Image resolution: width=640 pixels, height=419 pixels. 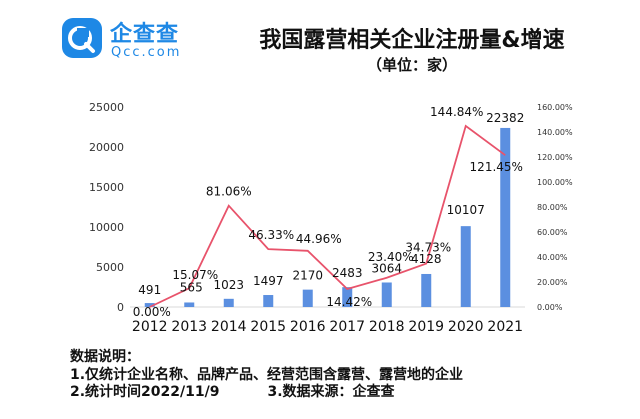 What do you see at coordinates (110, 267) in the screenshot?
I see `y-left-tick-label: 5000` at bounding box center [110, 267].